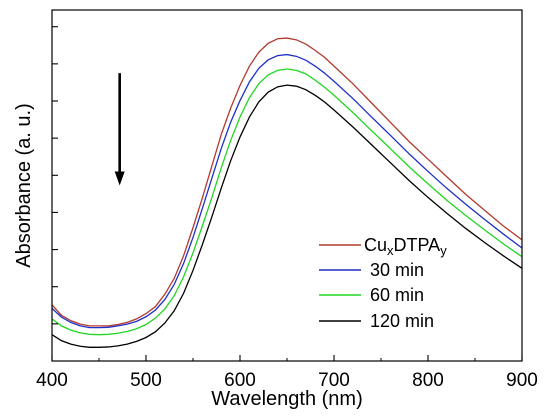 Image resolution: width=550 pixels, height=420 pixels. I want to click on legend-label-1: CuxDTPAy, so click(405, 246).